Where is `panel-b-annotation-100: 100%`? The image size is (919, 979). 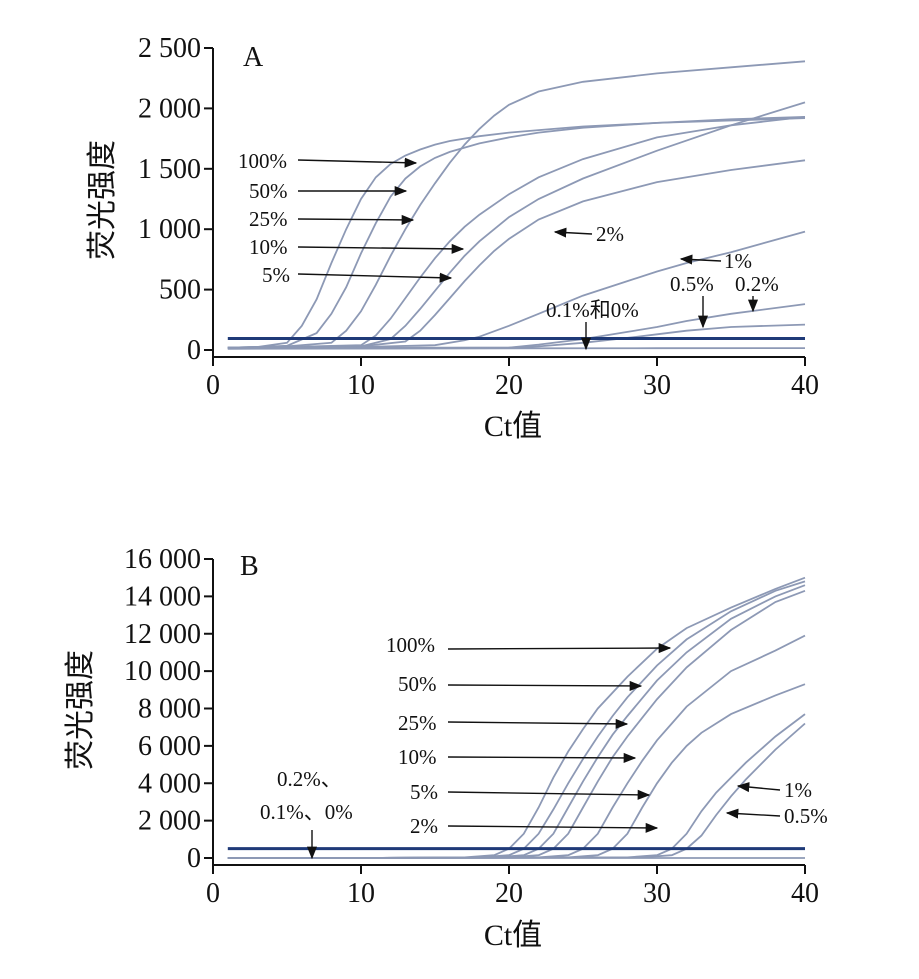 panel-b-annotation-100: 100% is located at coordinates (529, 645).